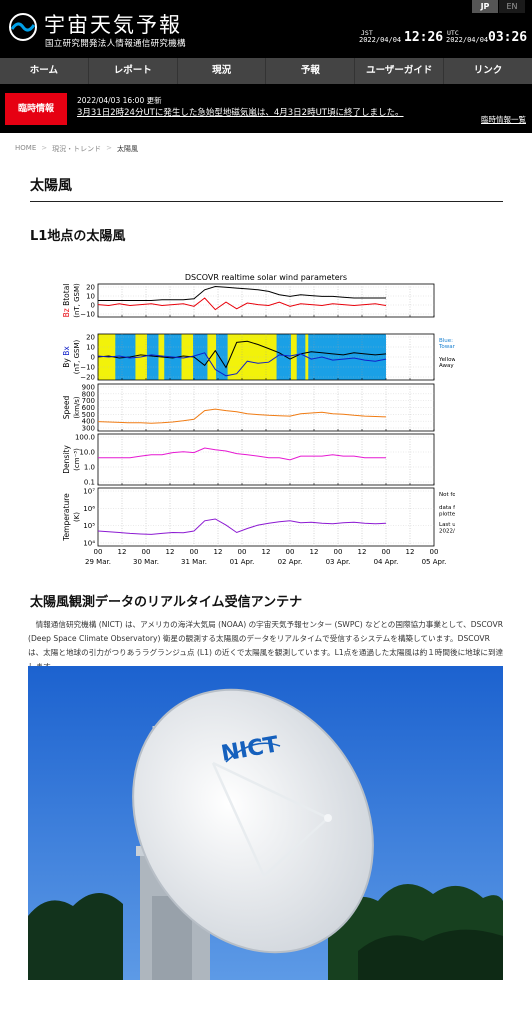 The width and height of the screenshot is (532, 1024). Describe the element at coordinates (89, 544) in the screenshot. I see `y-tick-label: 10⁴` at that location.